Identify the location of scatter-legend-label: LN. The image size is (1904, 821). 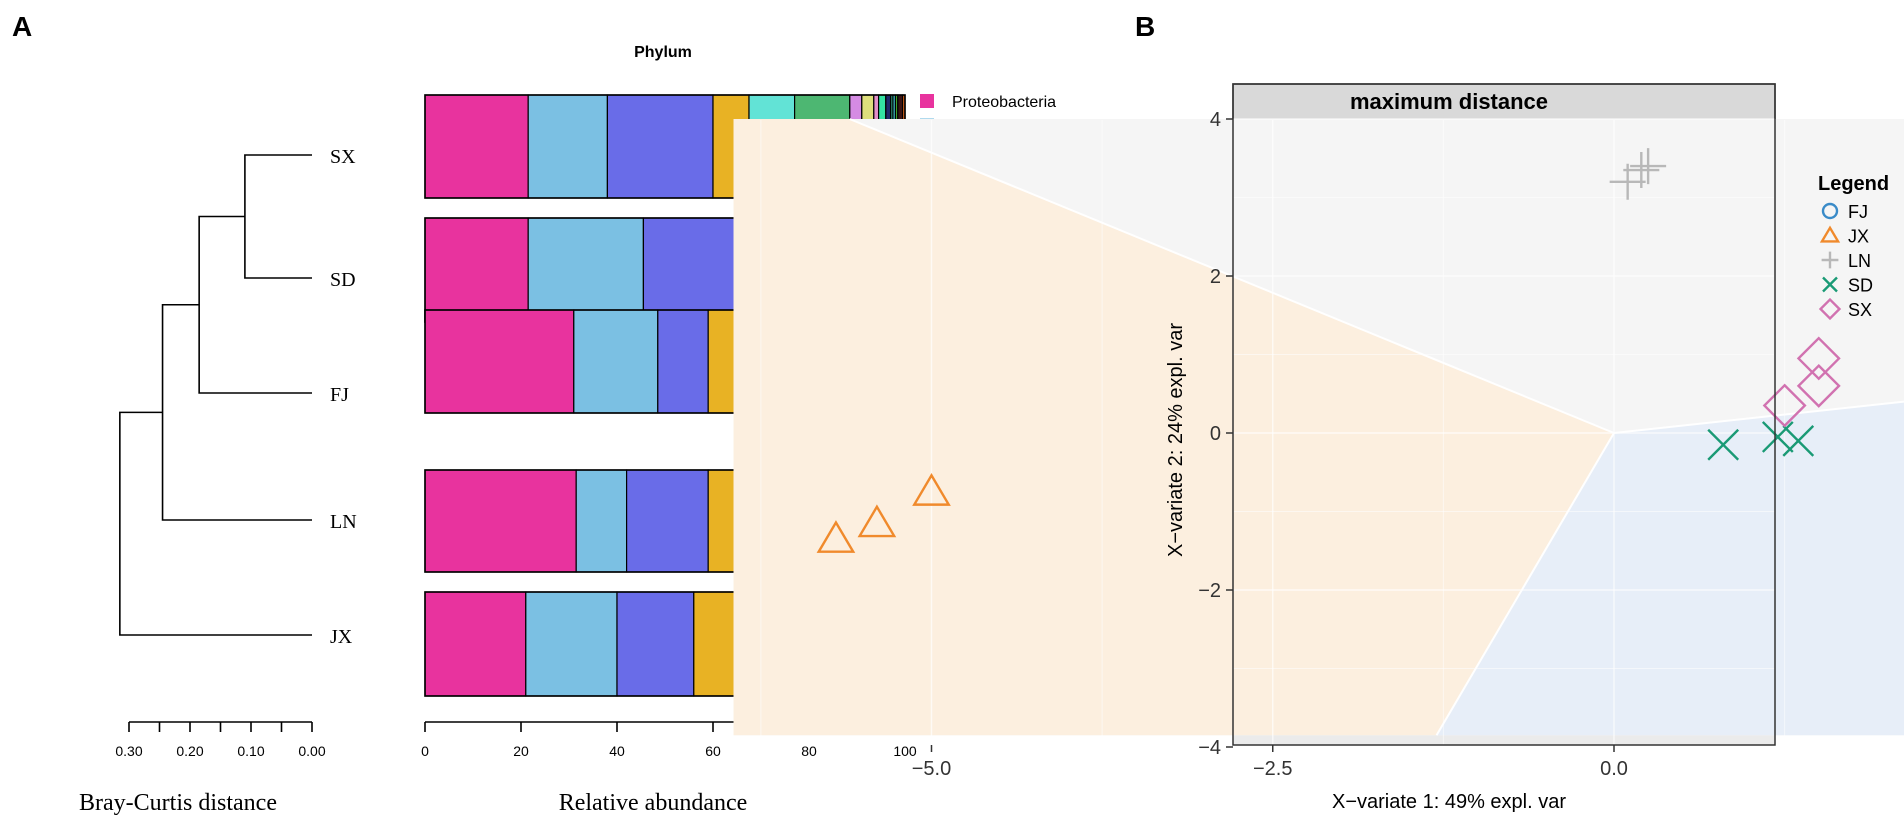
(1859, 261).